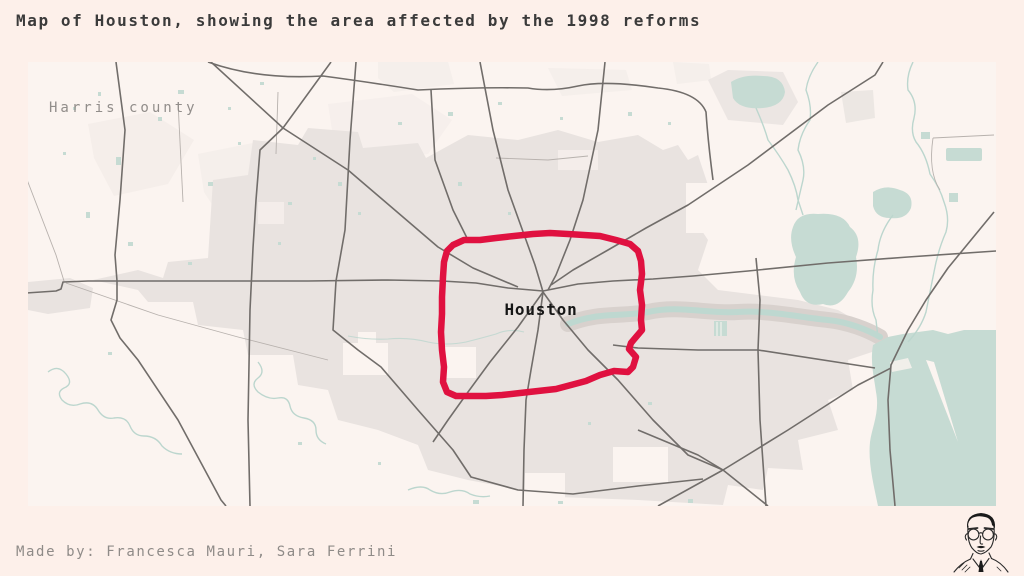 The image size is (1024, 576). What do you see at coordinates (123, 108) in the screenshot?
I see `county-label: Harris county` at bounding box center [123, 108].